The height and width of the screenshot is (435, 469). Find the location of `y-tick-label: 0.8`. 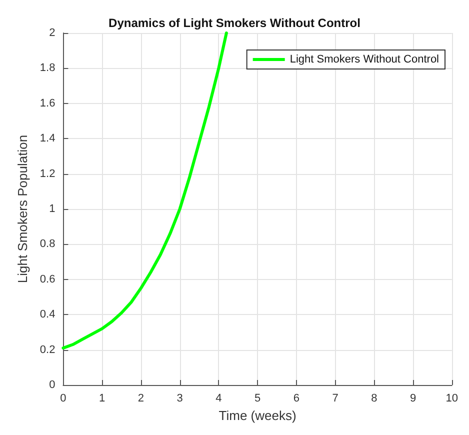

y-tick-label: 0.8 is located at coordinates (48, 244).